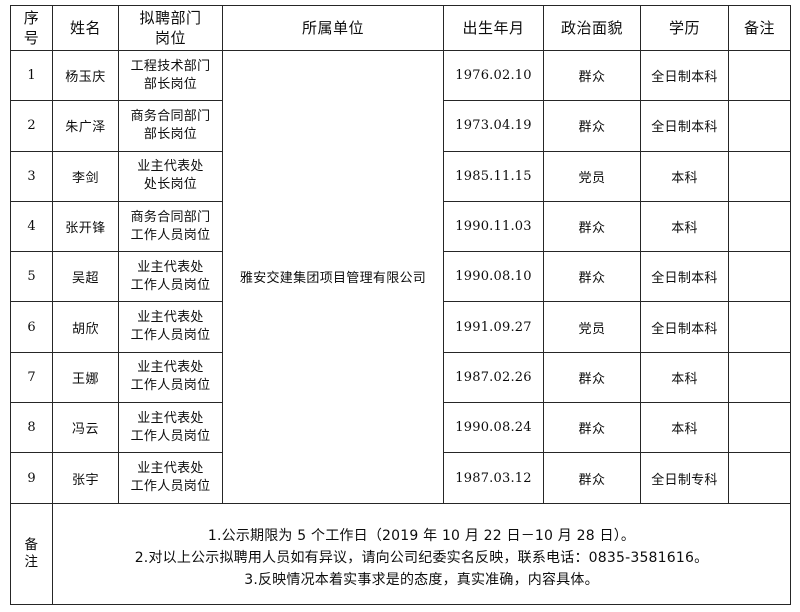 Image resolution: width=800 pixels, height=612 pixels. Describe the element at coordinates (170, 226) in the screenshot. I see `cell-post: 商务合同部门 工作人员岗位` at that location.